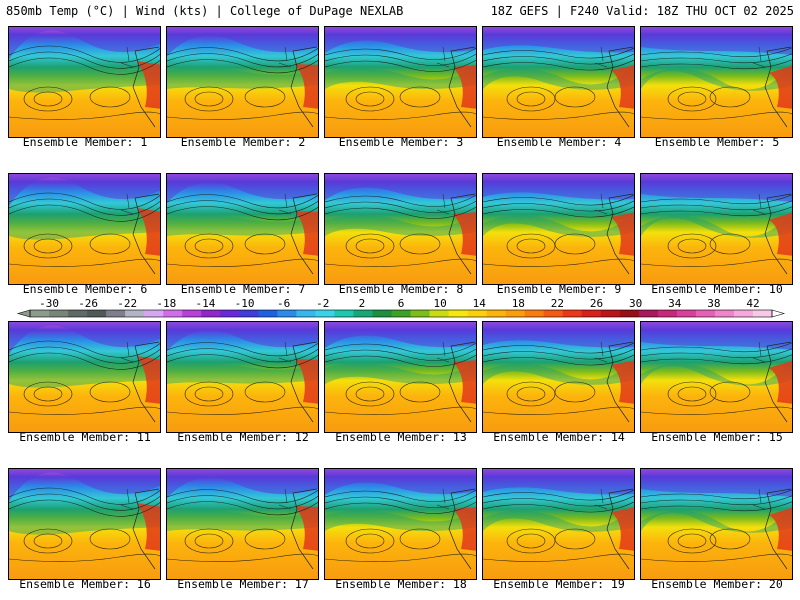 The image size is (800, 600). What do you see at coordinates (127, 303) in the screenshot?
I see `colorbar-tick-label: -22` at bounding box center [127, 303].